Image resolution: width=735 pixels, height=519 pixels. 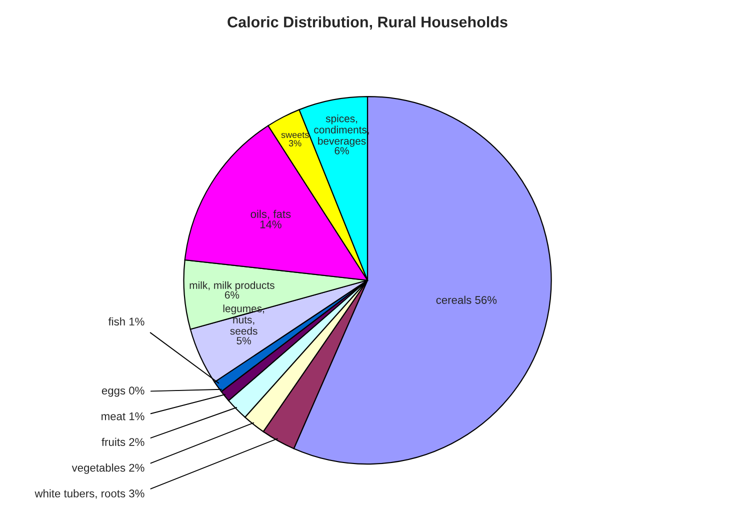 I want to click on slice-label: fruits, so click(x=114, y=442).